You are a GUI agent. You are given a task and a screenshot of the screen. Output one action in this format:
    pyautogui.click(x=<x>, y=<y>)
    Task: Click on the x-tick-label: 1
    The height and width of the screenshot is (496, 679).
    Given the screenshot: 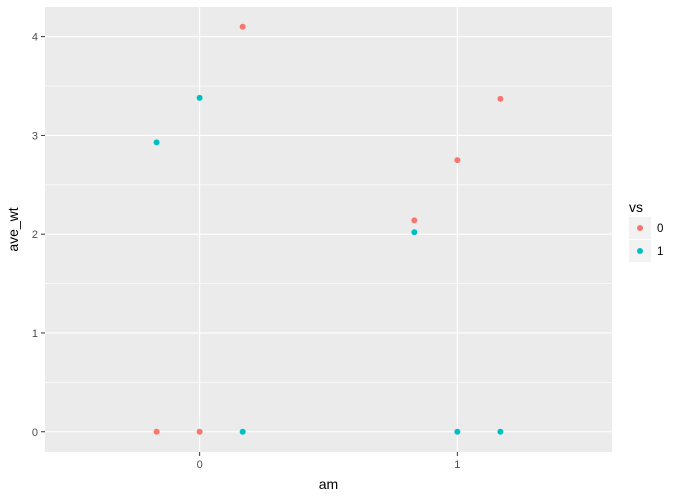 What is the action you would take?
    pyautogui.click(x=457, y=465)
    